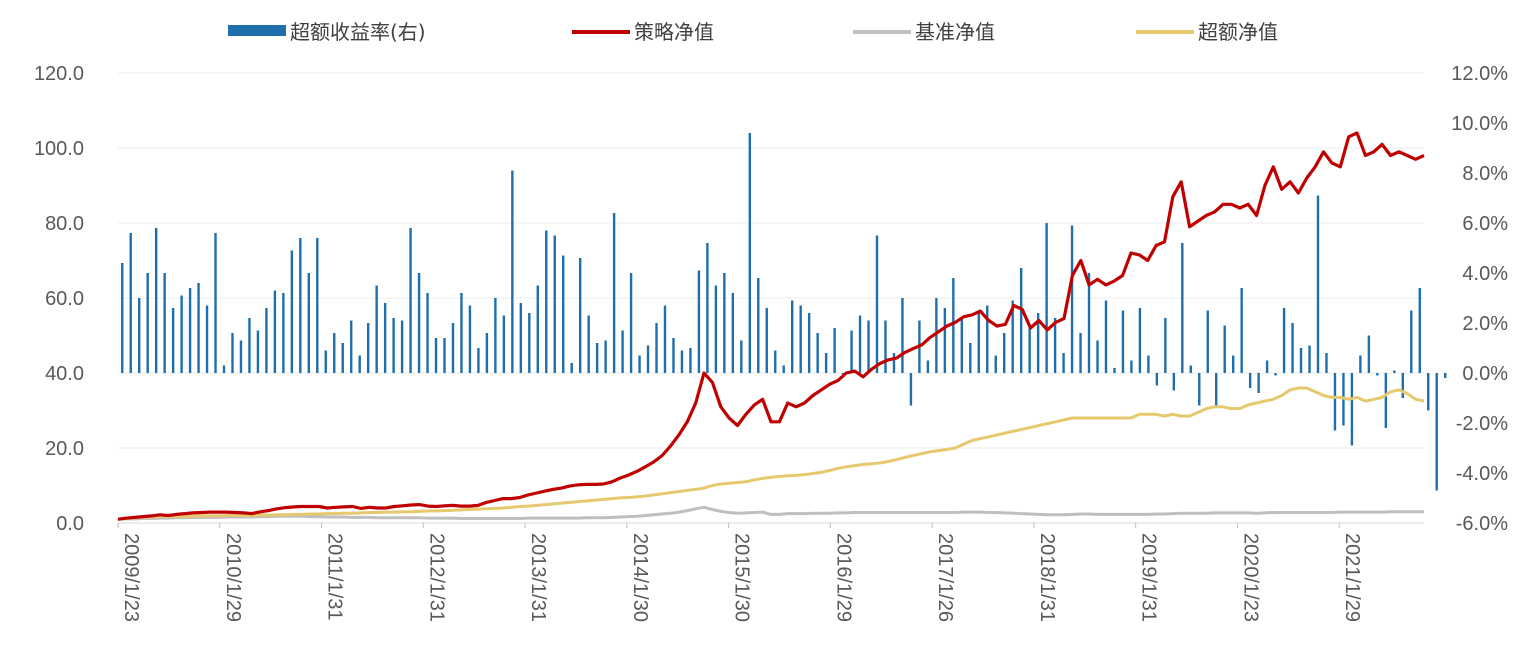  I want to click on right-y-tick-label: 0.0%, so click(1485, 374).